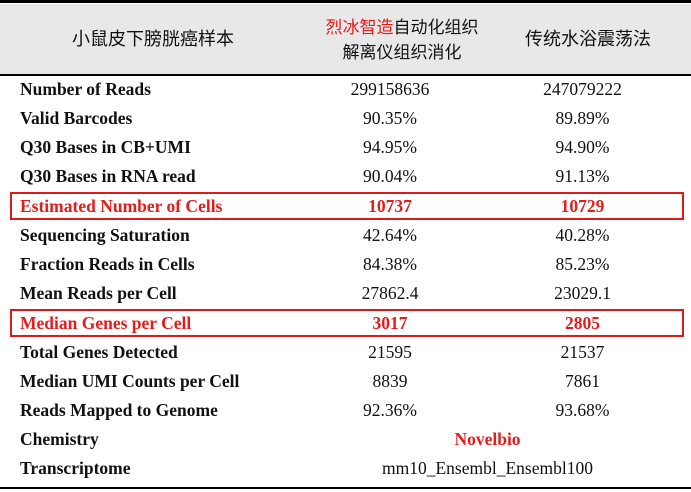  Describe the element at coordinates (345, 147) in the screenshot. I see `table-row: Q30 Bases in CB+UMI 94.95% 94.90%` at that location.